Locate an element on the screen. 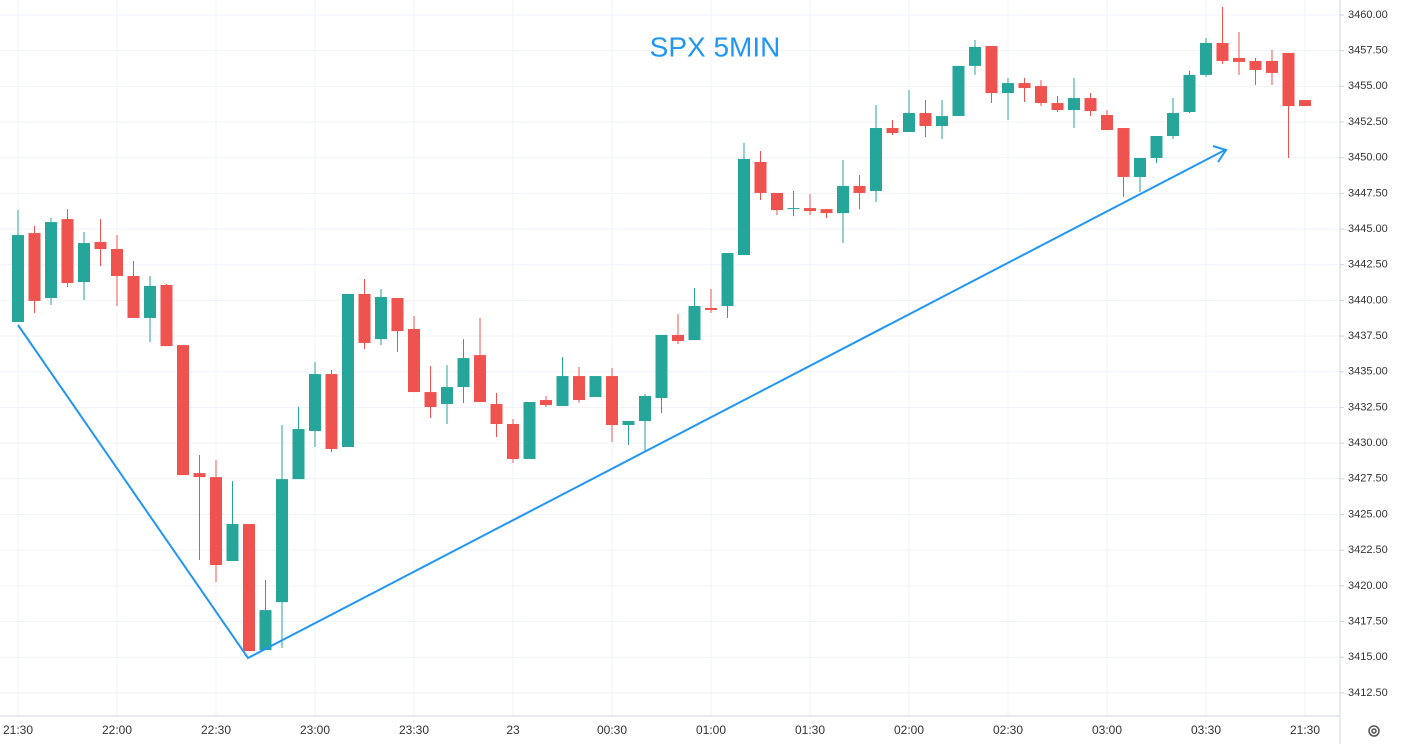  y-tick-label: 3417.50 is located at coordinates (1368, 621).